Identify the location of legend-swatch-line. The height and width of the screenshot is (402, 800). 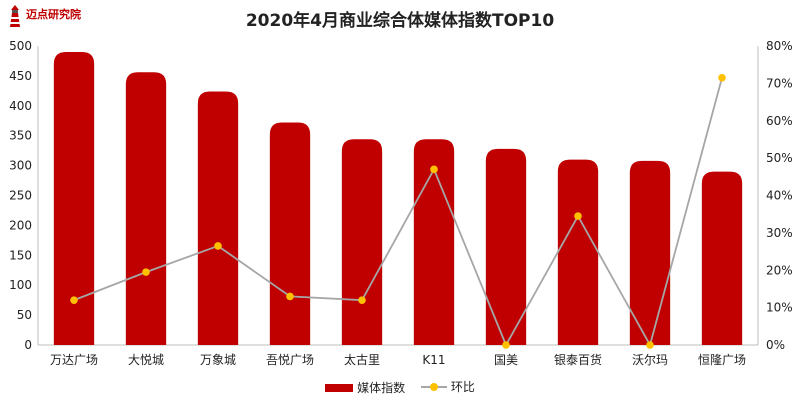
(433, 387).